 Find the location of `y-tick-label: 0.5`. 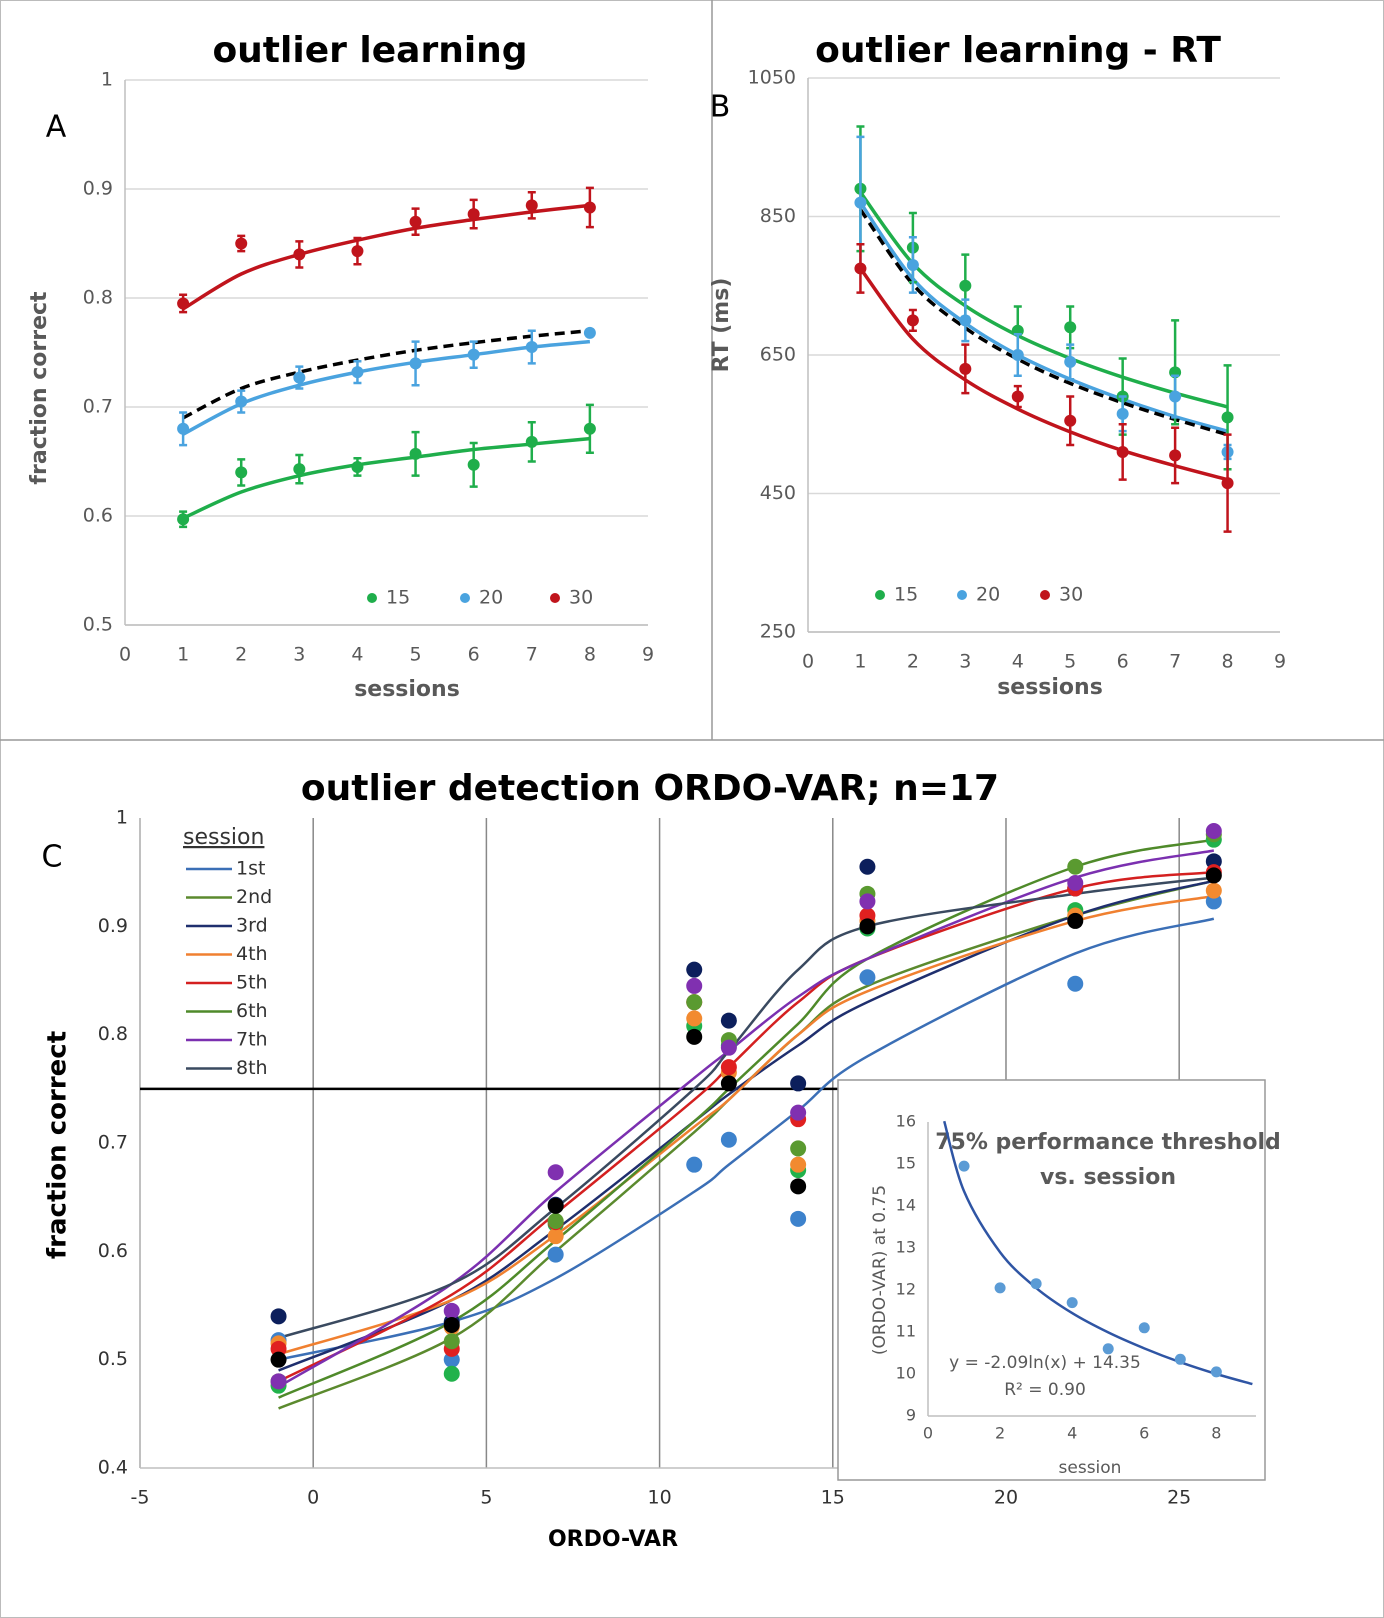

y-tick-label: 0.5 is located at coordinates (98, 625).